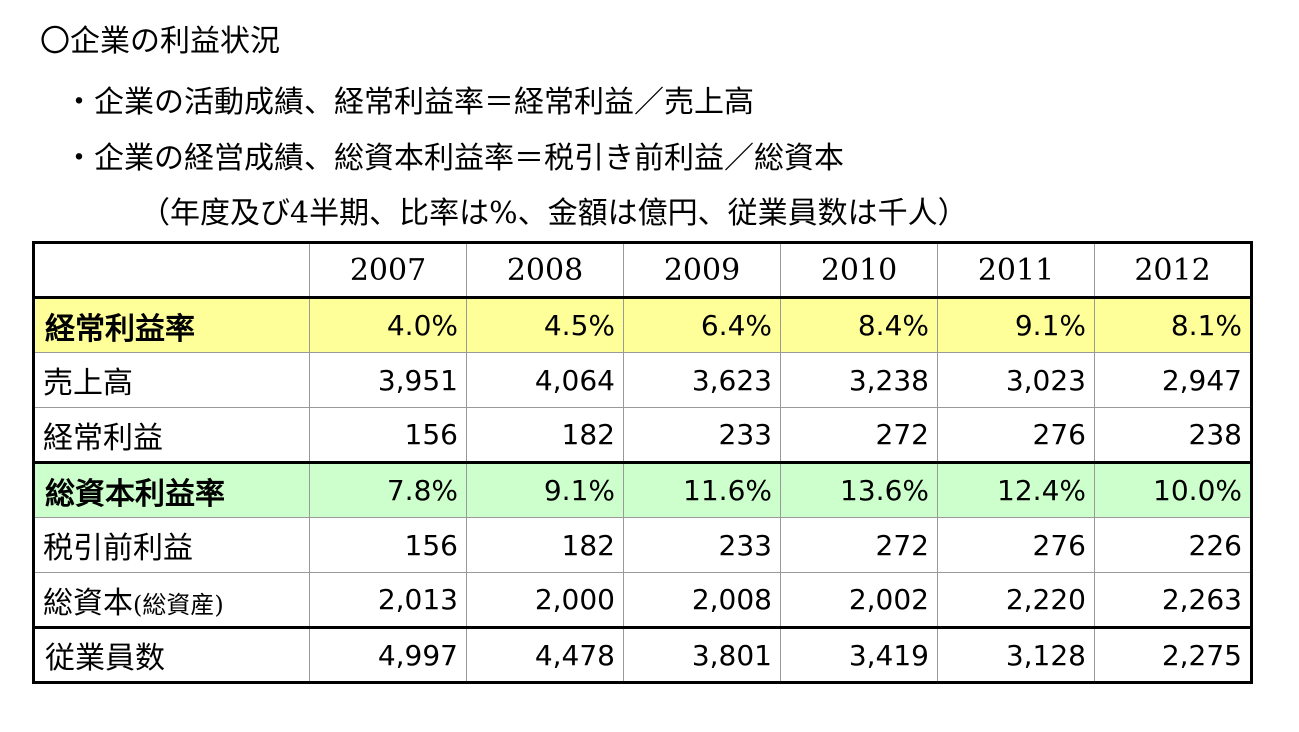 The width and height of the screenshot is (1299, 732). I want to click on table-row-pretax-profit: 税引前利益 156 182 233 272 276 226, so click(642, 545).